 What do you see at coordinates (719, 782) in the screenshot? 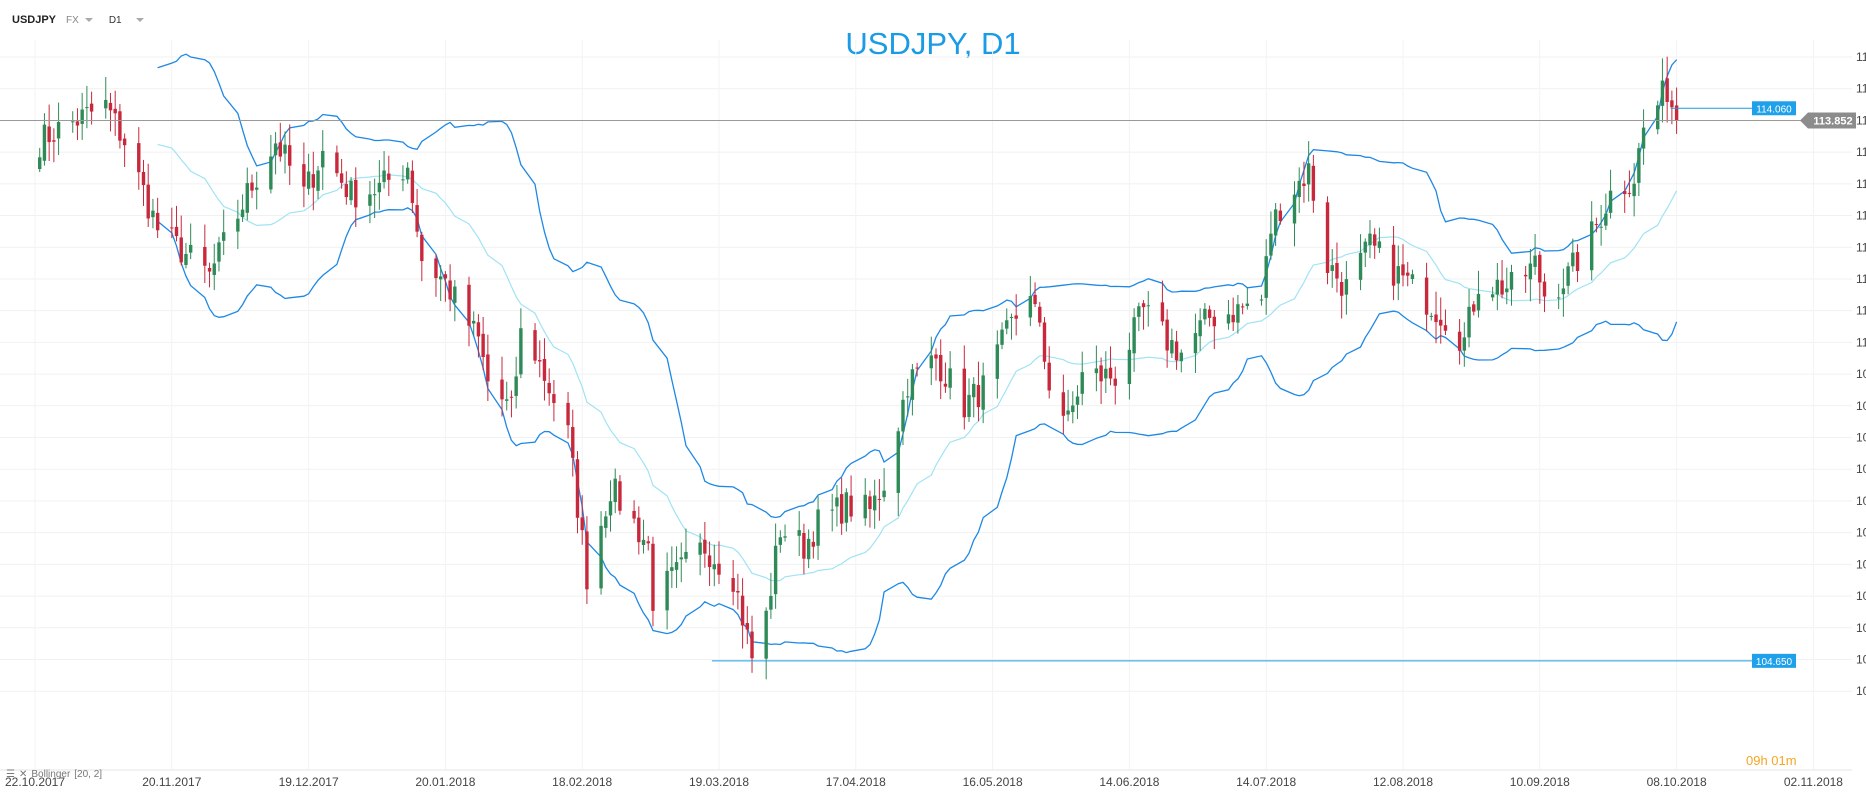
I see `x-tick-label: 19.03.2018` at bounding box center [719, 782].